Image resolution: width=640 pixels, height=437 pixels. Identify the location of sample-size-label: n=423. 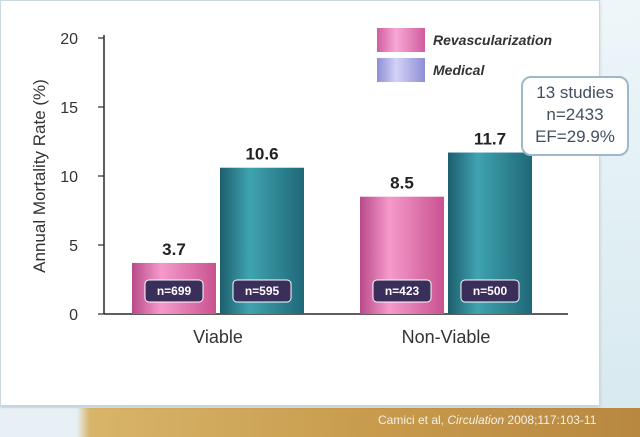
(402, 291).